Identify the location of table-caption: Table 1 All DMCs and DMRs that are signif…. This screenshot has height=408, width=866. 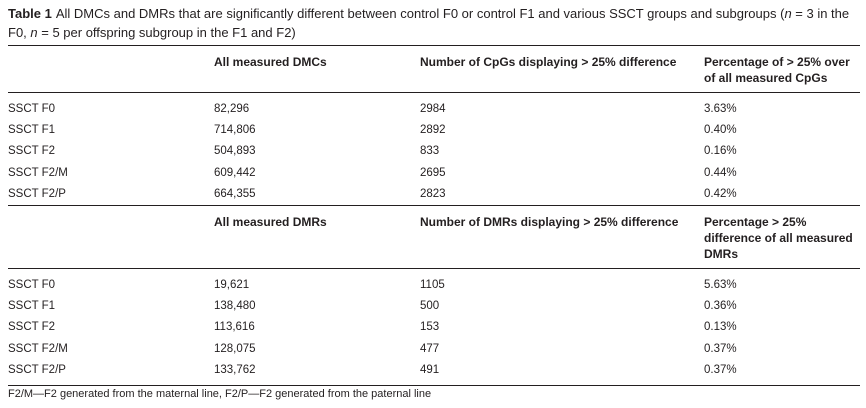
(433, 23).